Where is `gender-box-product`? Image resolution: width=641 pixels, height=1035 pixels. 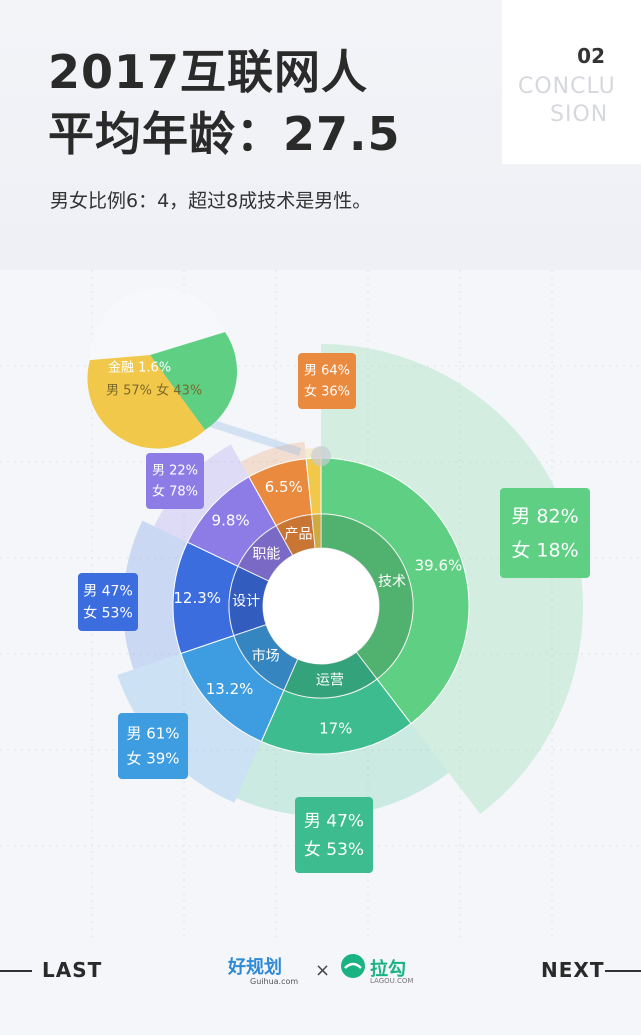
gender-box-product is located at coordinates (327, 381).